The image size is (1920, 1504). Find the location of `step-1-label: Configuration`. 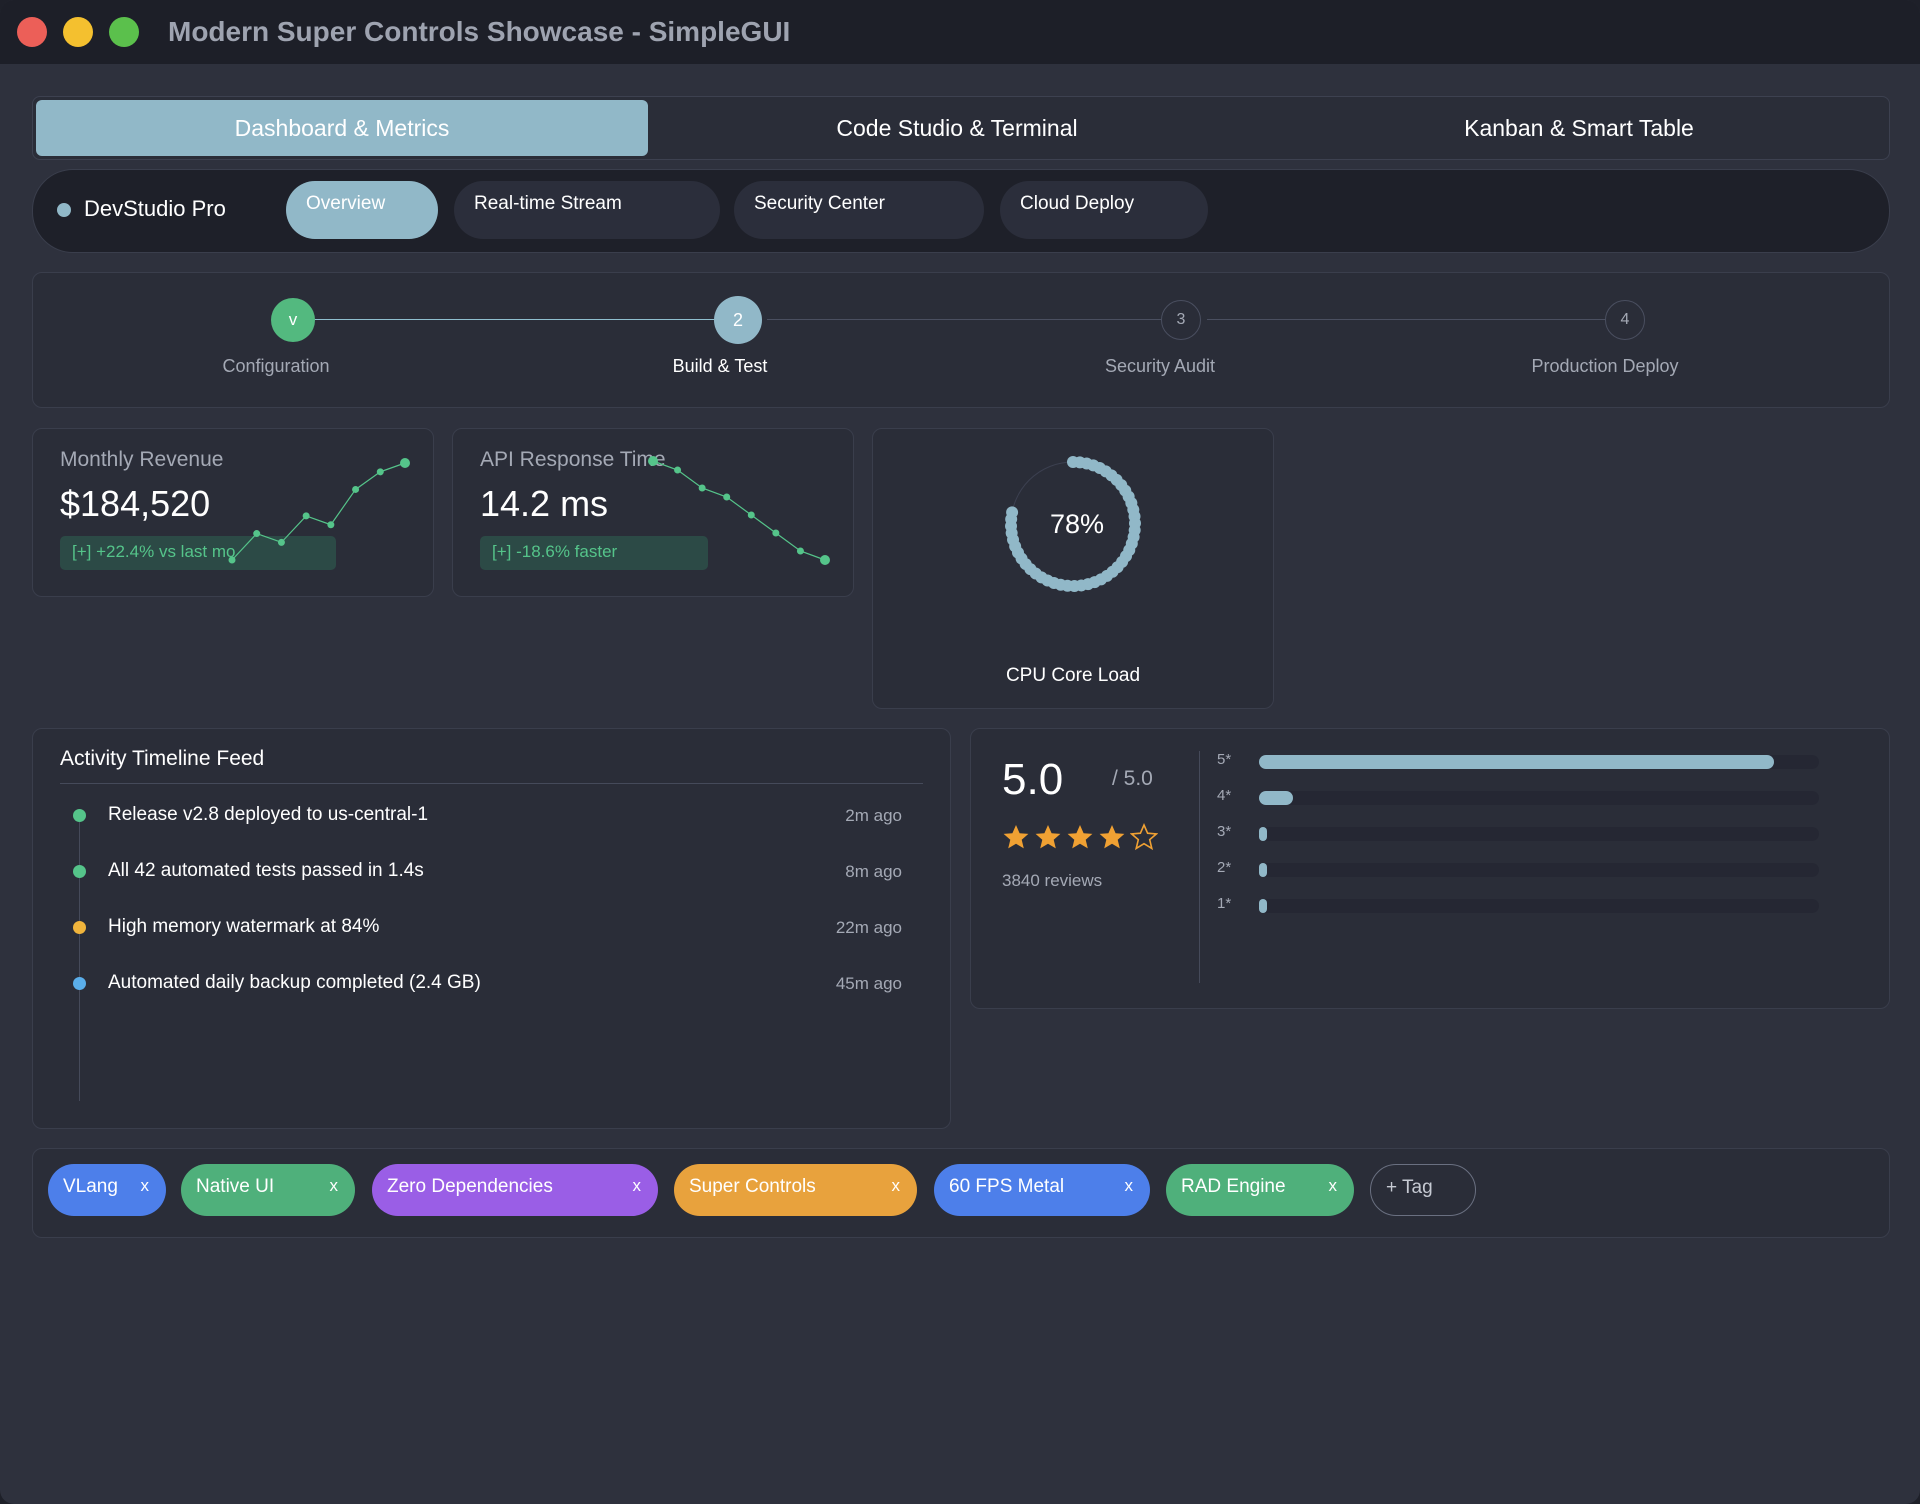

step-1-label: Configuration is located at coordinates (276, 366).